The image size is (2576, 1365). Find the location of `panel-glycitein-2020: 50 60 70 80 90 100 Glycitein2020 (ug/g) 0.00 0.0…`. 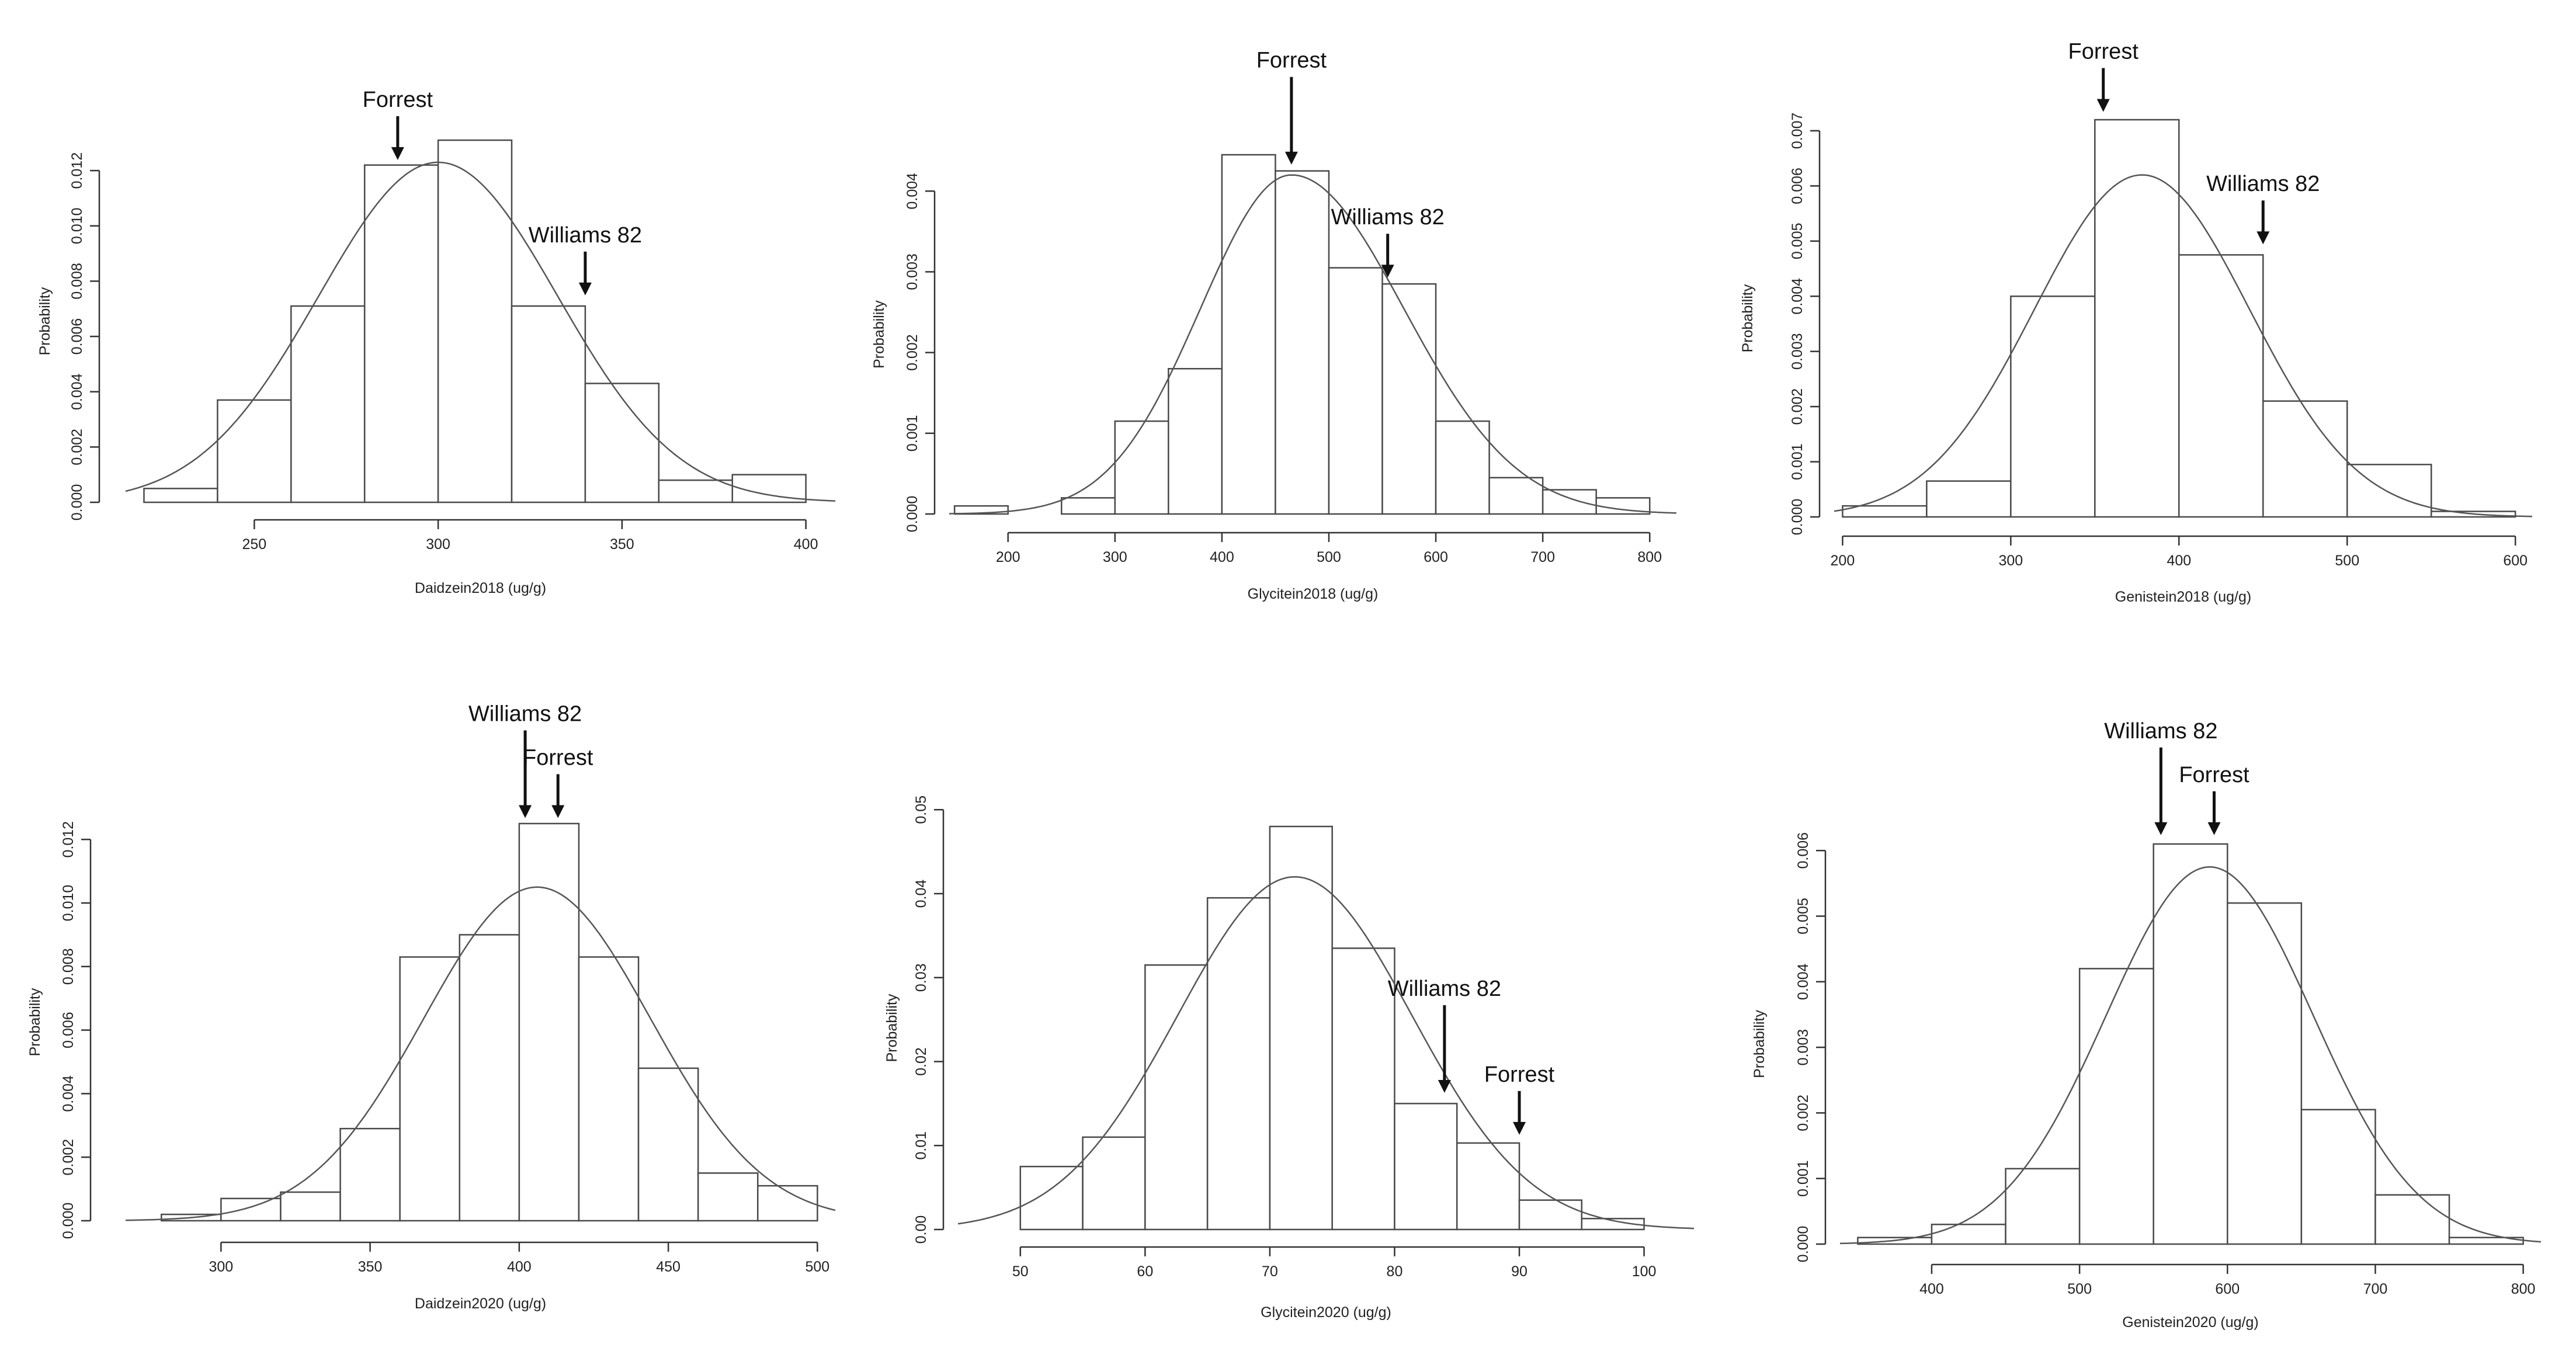

panel-glycitein-2020: 50 60 70 80 90 100 Glycitein2020 (ug/g) 0.00 0.0… is located at coordinates (1289, 1058).